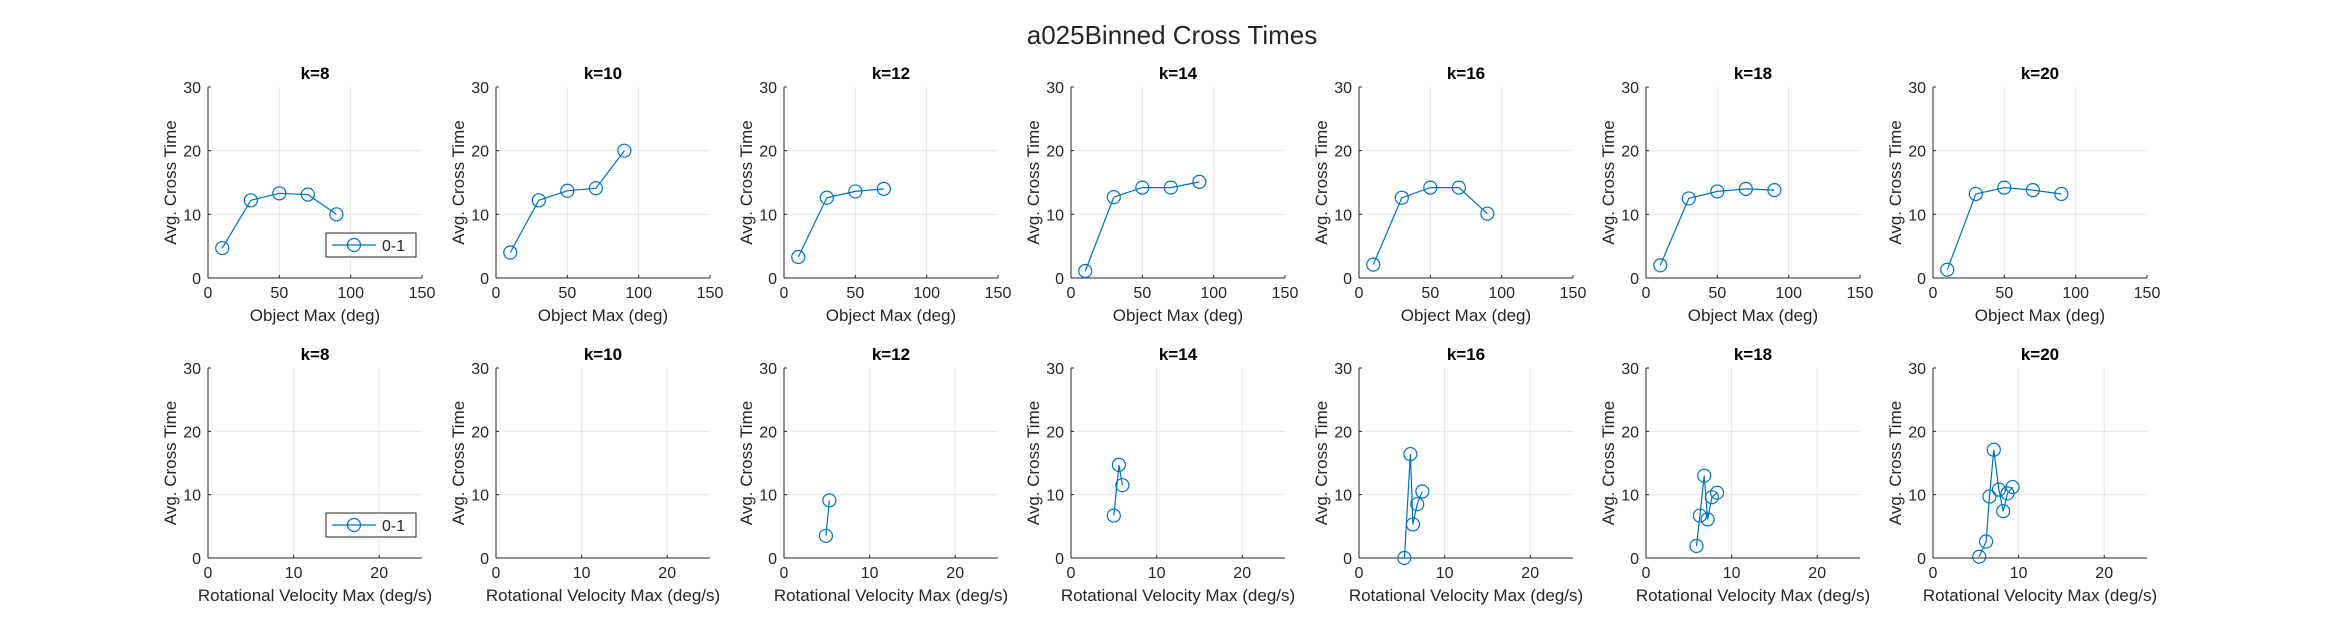  What do you see at coordinates (891, 73) in the screenshot?
I see `panel-title: k=12` at bounding box center [891, 73].